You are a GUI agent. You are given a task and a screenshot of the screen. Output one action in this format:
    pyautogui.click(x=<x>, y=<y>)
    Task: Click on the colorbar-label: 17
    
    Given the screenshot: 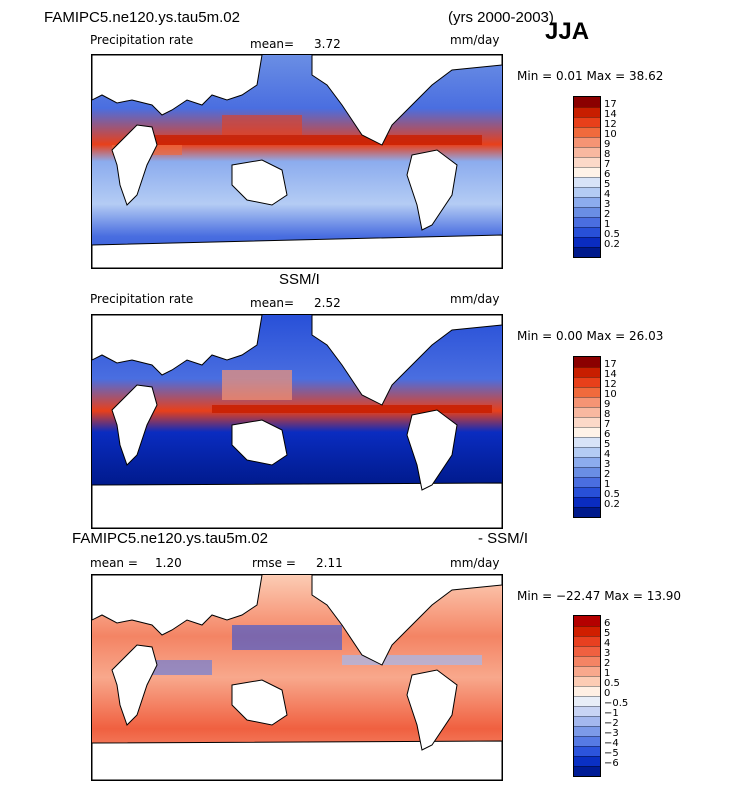 What is the action you would take?
    pyautogui.click(x=610, y=364)
    